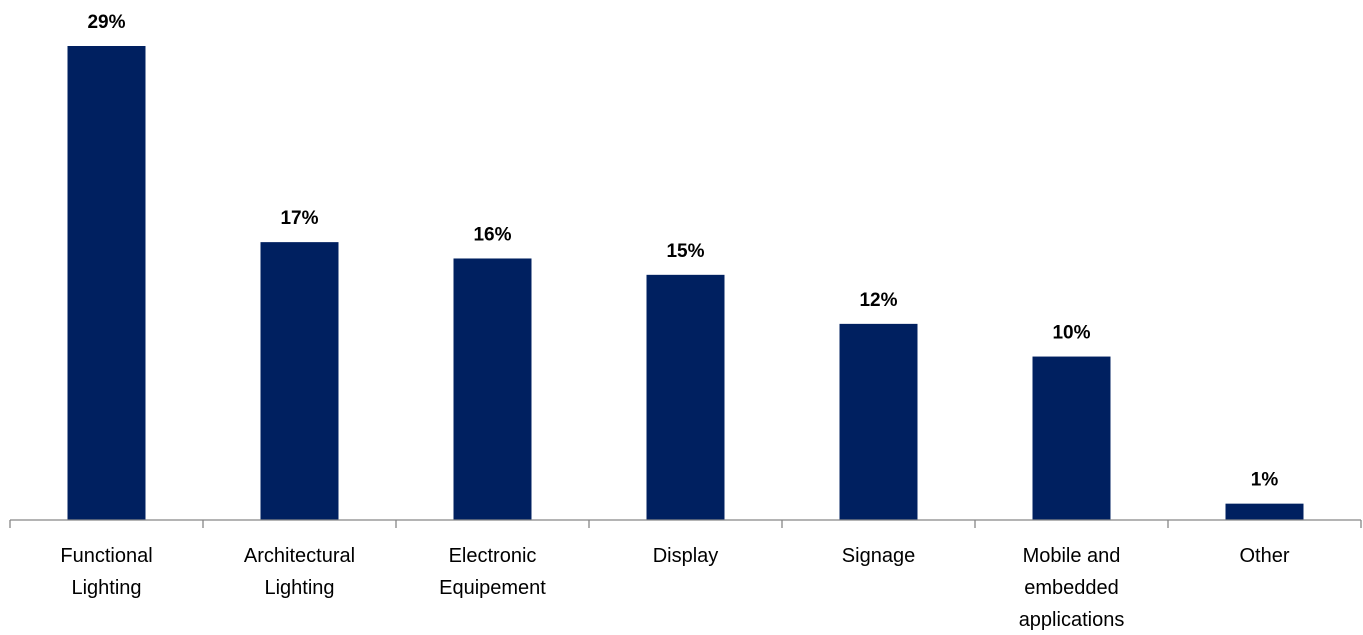 Image resolution: width=1363 pixels, height=635 pixels. I want to click on category-label-6: Other, so click(1264, 556).